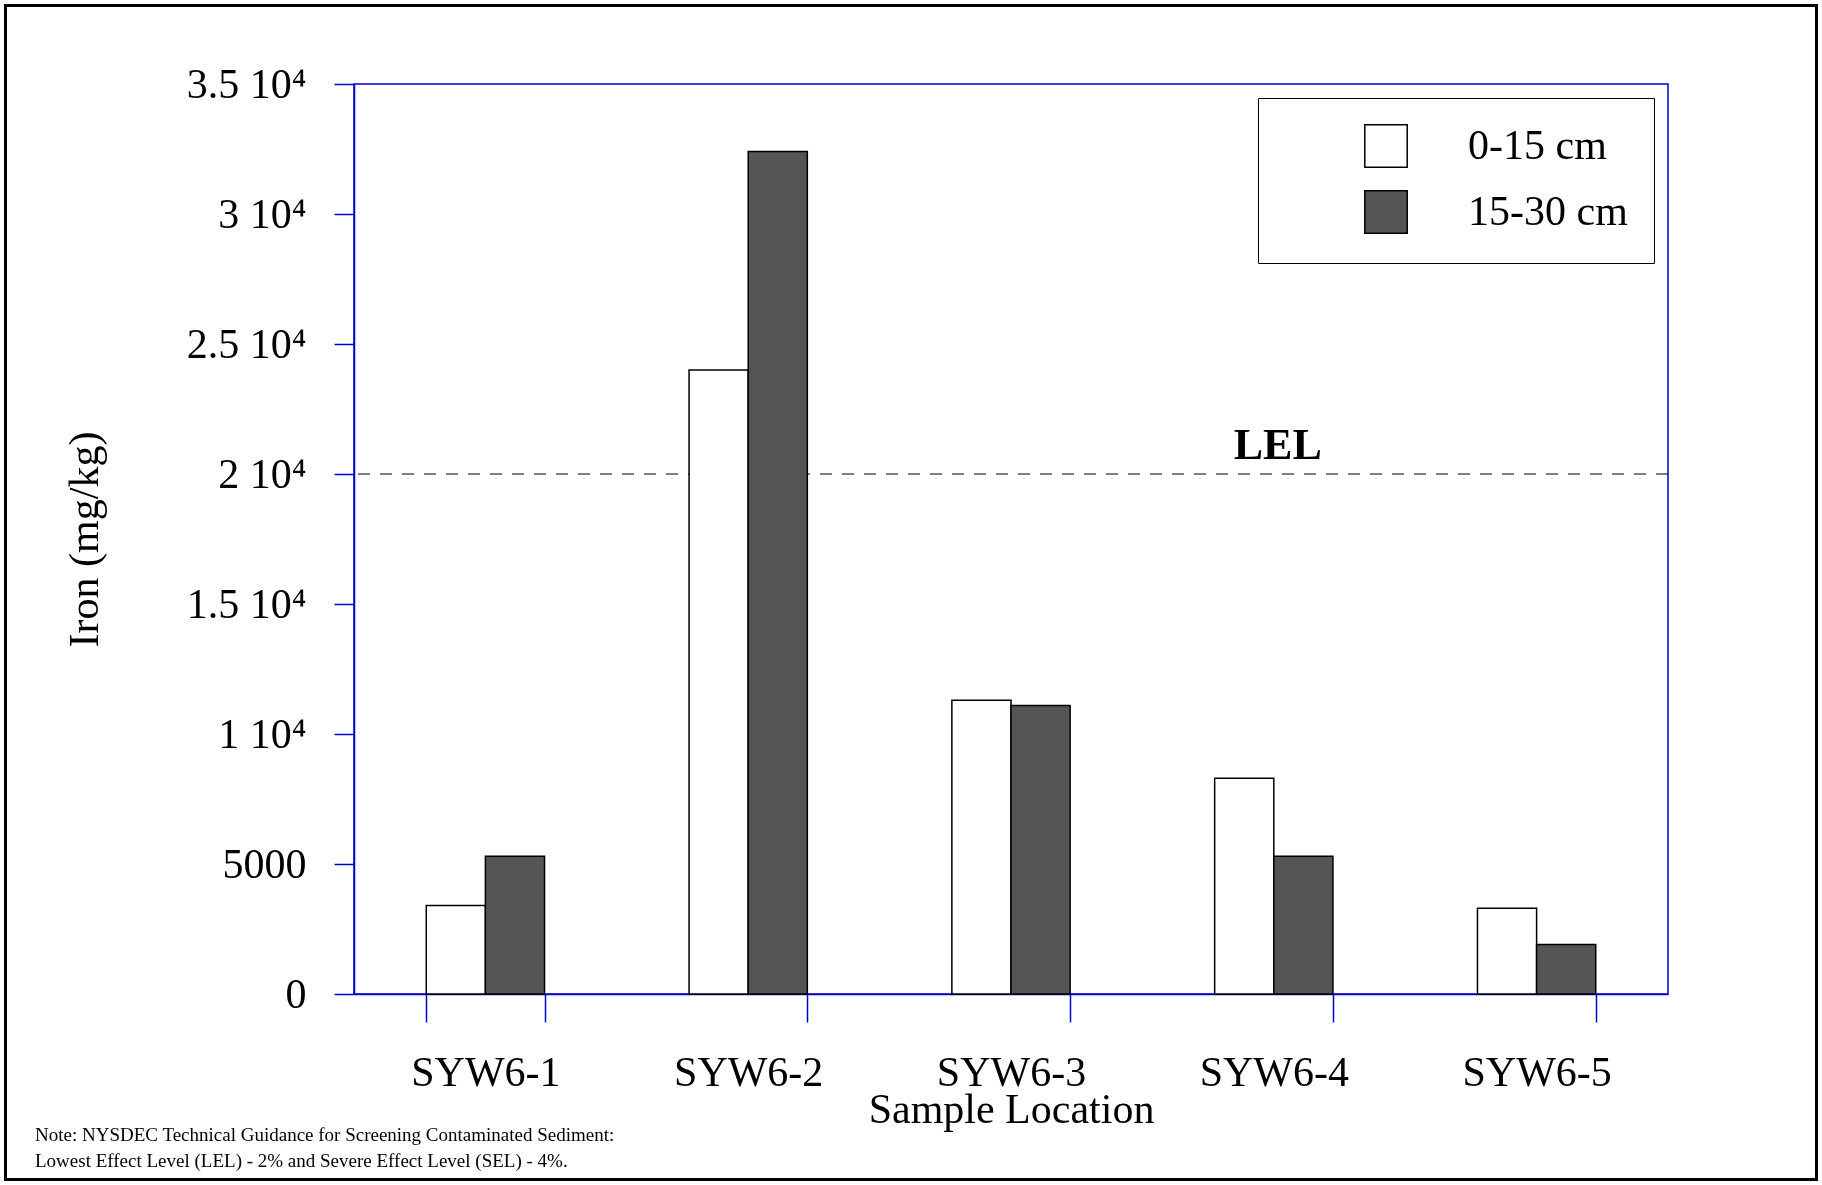  I want to click on y-tick-label: 3 10⁴, so click(262, 213).